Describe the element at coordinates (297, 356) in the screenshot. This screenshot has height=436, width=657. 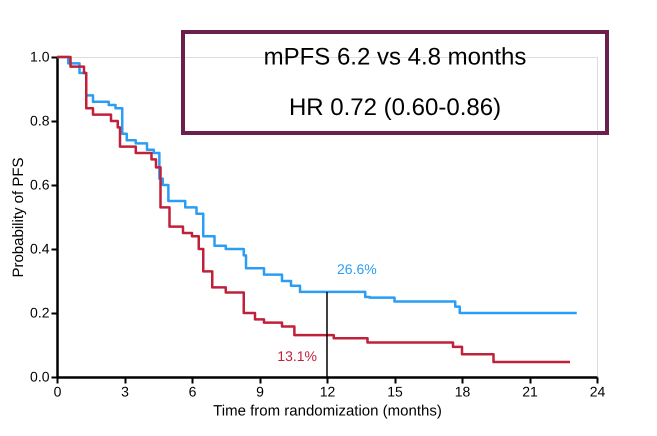
I see `annotation: 13.1%` at that location.